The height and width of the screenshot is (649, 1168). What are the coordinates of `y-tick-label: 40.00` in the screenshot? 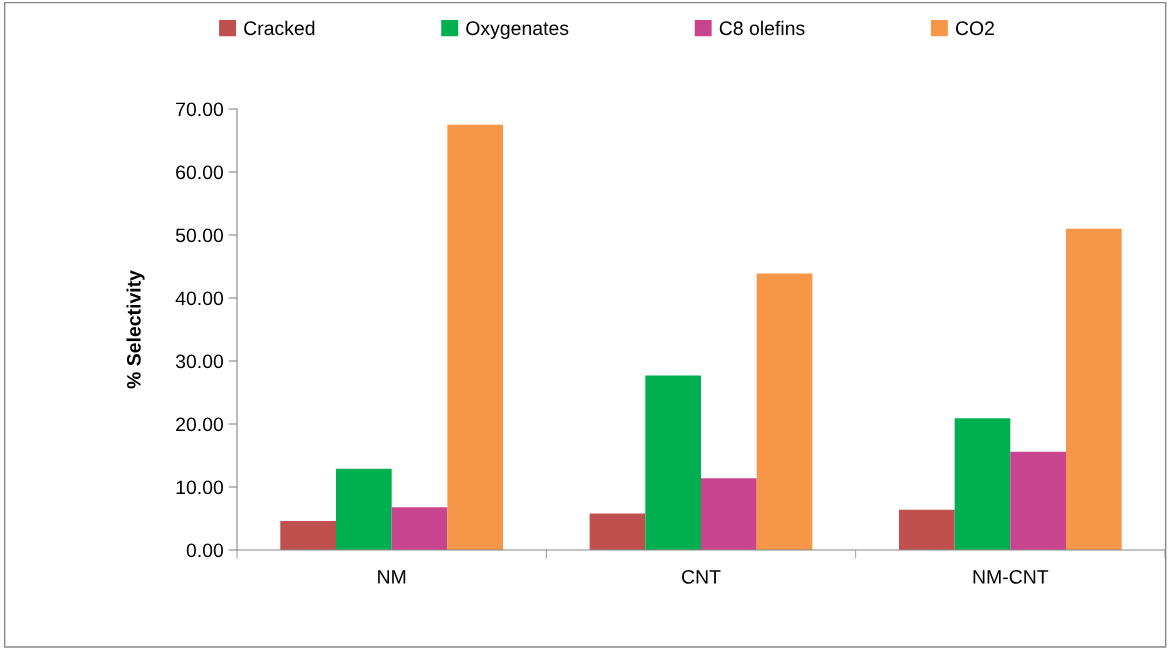 It's located at (199, 298).